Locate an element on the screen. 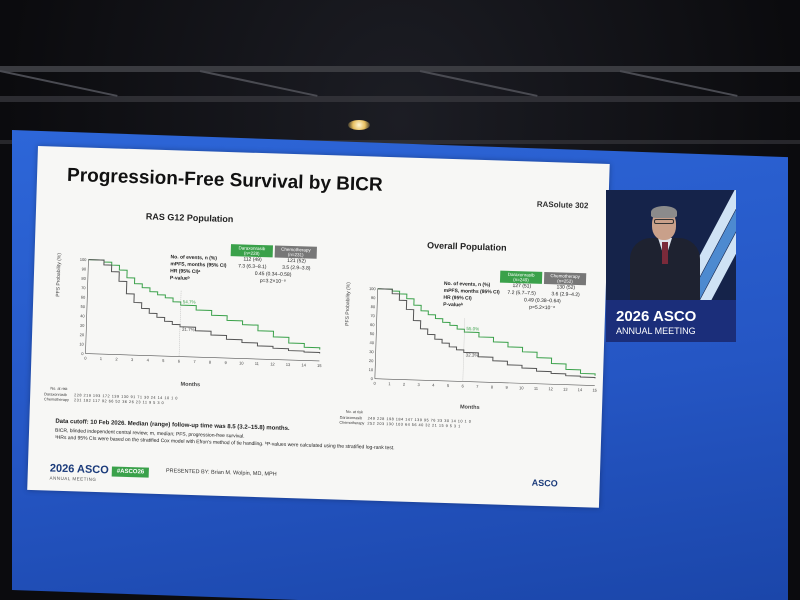 This screenshot has width=800, height=600. right-panel-title: Overall Population is located at coordinates (466, 246).